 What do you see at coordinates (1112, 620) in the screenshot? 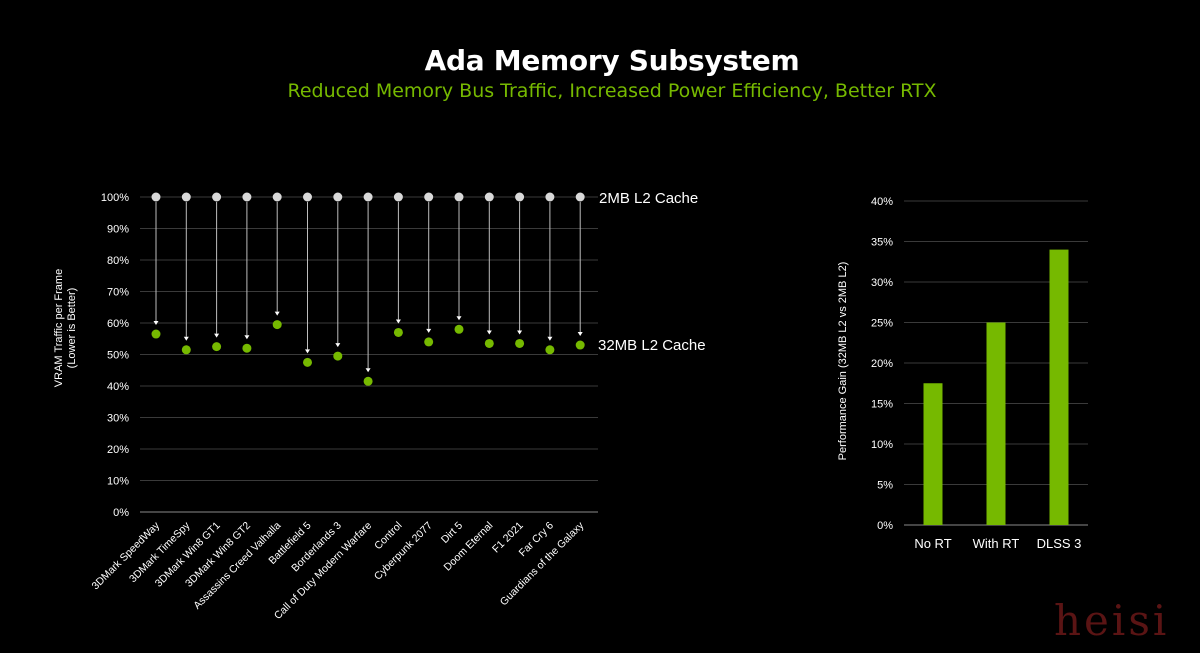
I see `watermark-logo: heisi` at bounding box center [1112, 620].